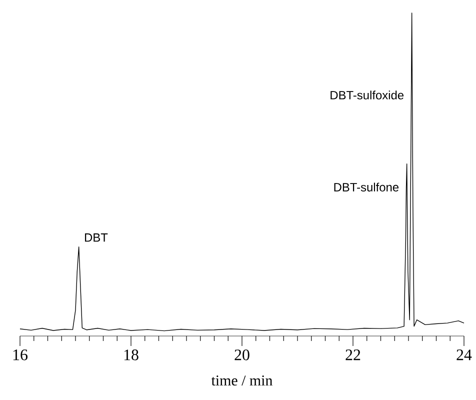 The width and height of the screenshot is (476, 400). Describe the element at coordinates (131, 355) in the screenshot. I see `x-tick-label: 18` at that location.